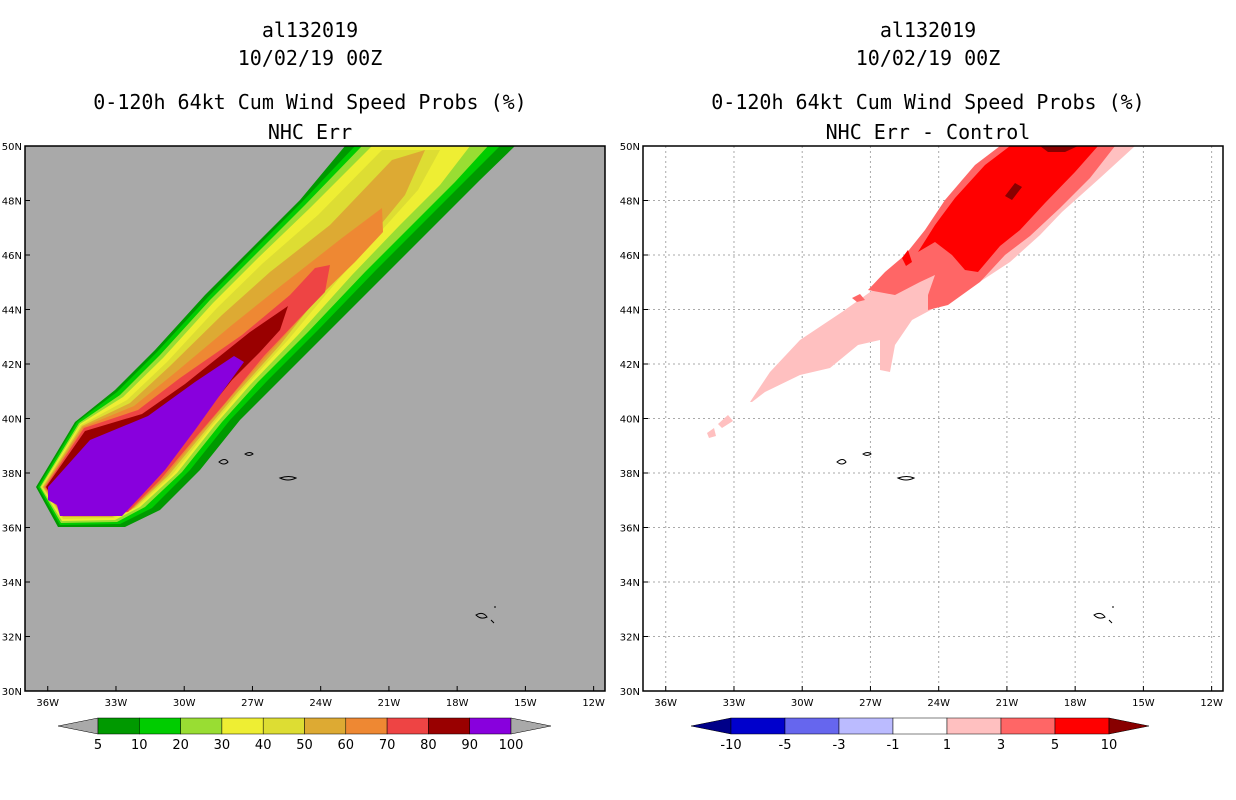 The width and height of the screenshot is (1236, 800). What do you see at coordinates (907, 258) in the screenshot?
I see `diff-band-5-10-dot` at bounding box center [907, 258].